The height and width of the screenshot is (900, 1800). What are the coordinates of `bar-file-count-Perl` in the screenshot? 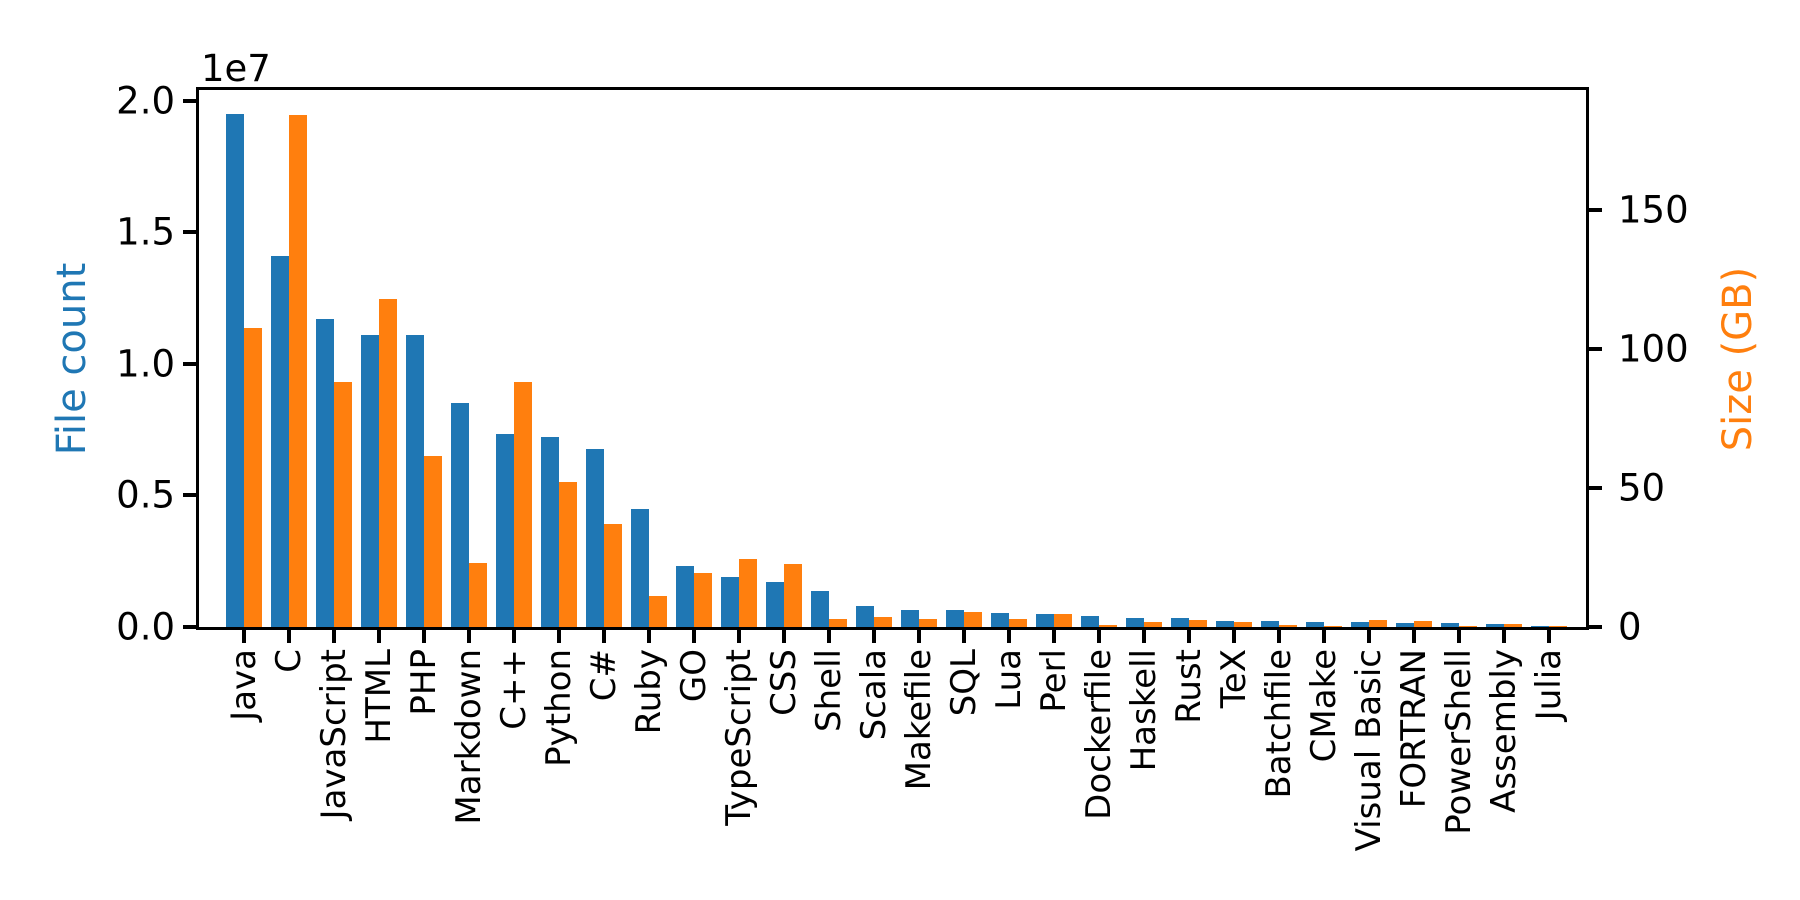 It's located at (1045, 620).